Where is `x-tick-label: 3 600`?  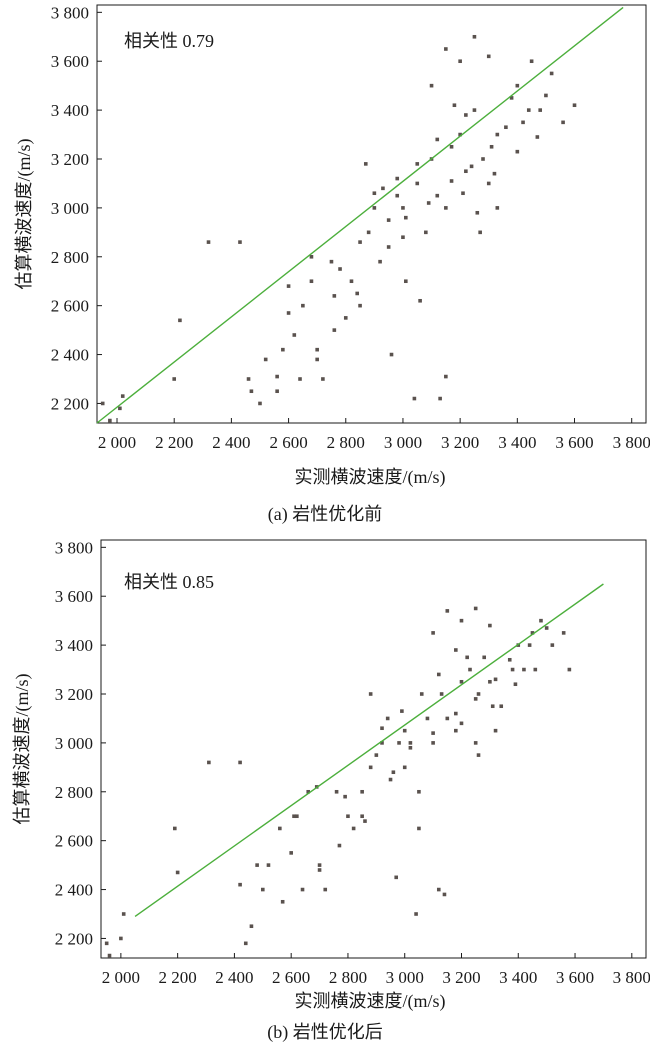
x-tick-label: 3 600 is located at coordinates (575, 977).